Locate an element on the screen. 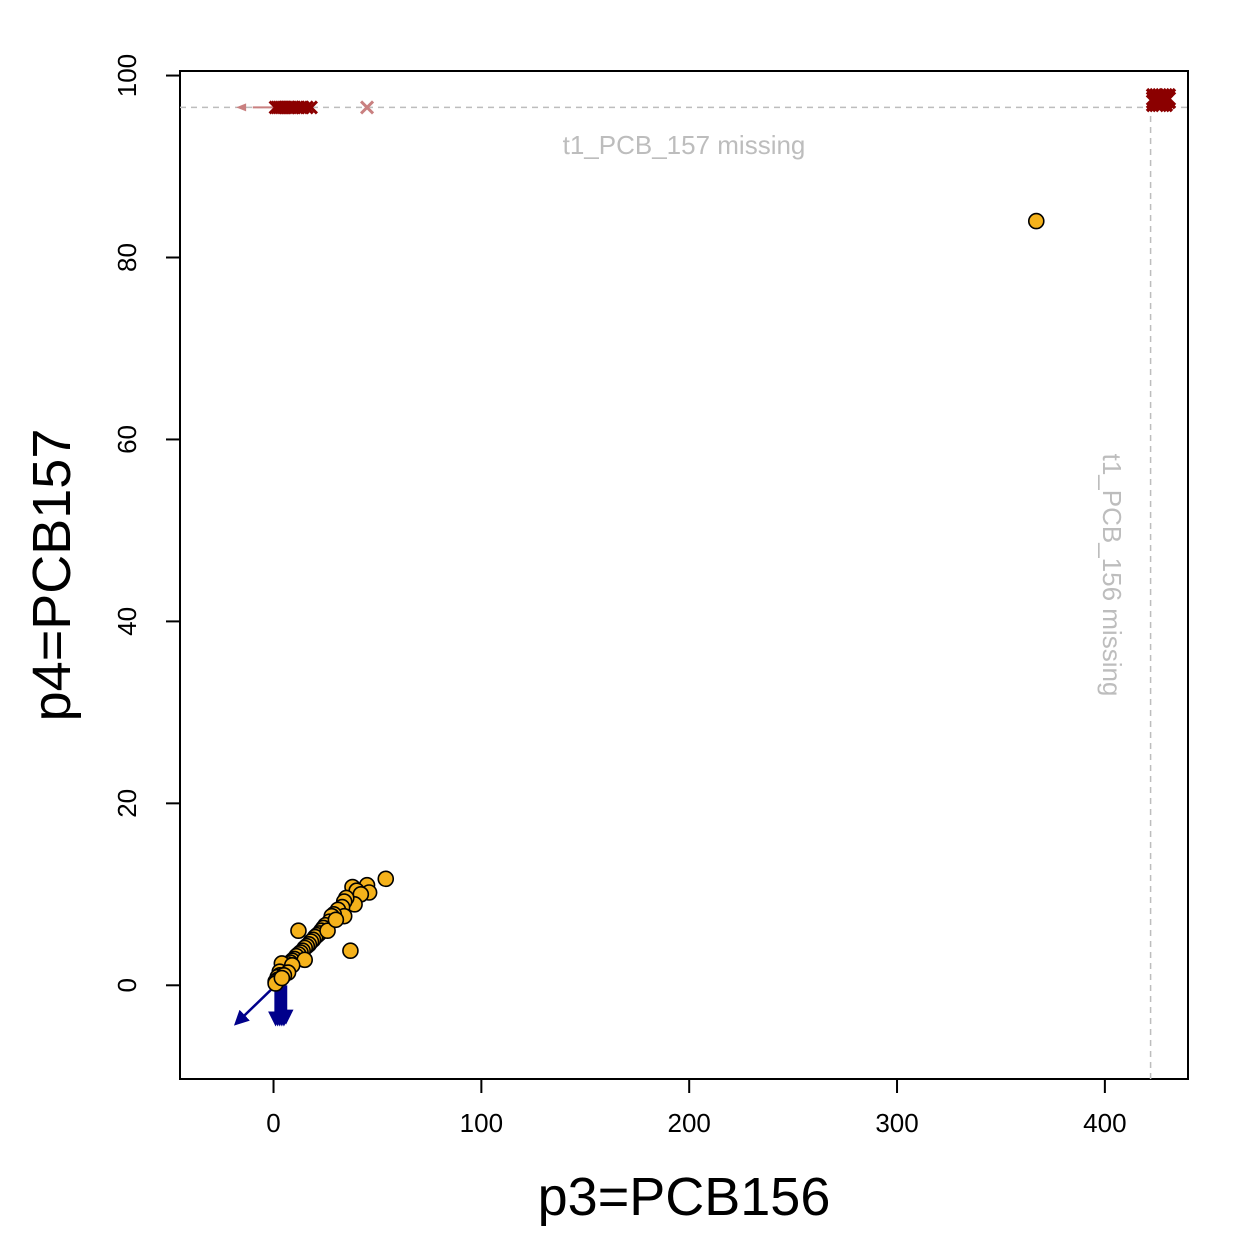  y-tick-label: 20 is located at coordinates (127, 803).